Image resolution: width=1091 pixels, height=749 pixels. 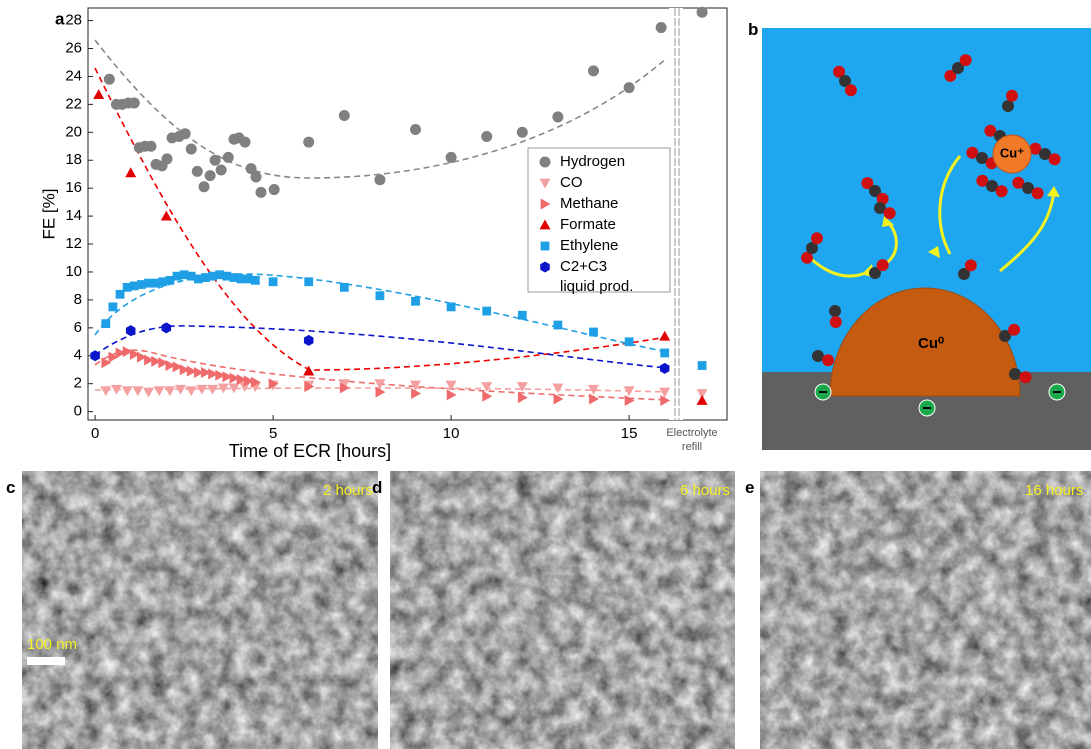 What do you see at coordinates (78, 383) in the screenshot?
I see `y-tick-label: 2` at bounding box center [78, 383].